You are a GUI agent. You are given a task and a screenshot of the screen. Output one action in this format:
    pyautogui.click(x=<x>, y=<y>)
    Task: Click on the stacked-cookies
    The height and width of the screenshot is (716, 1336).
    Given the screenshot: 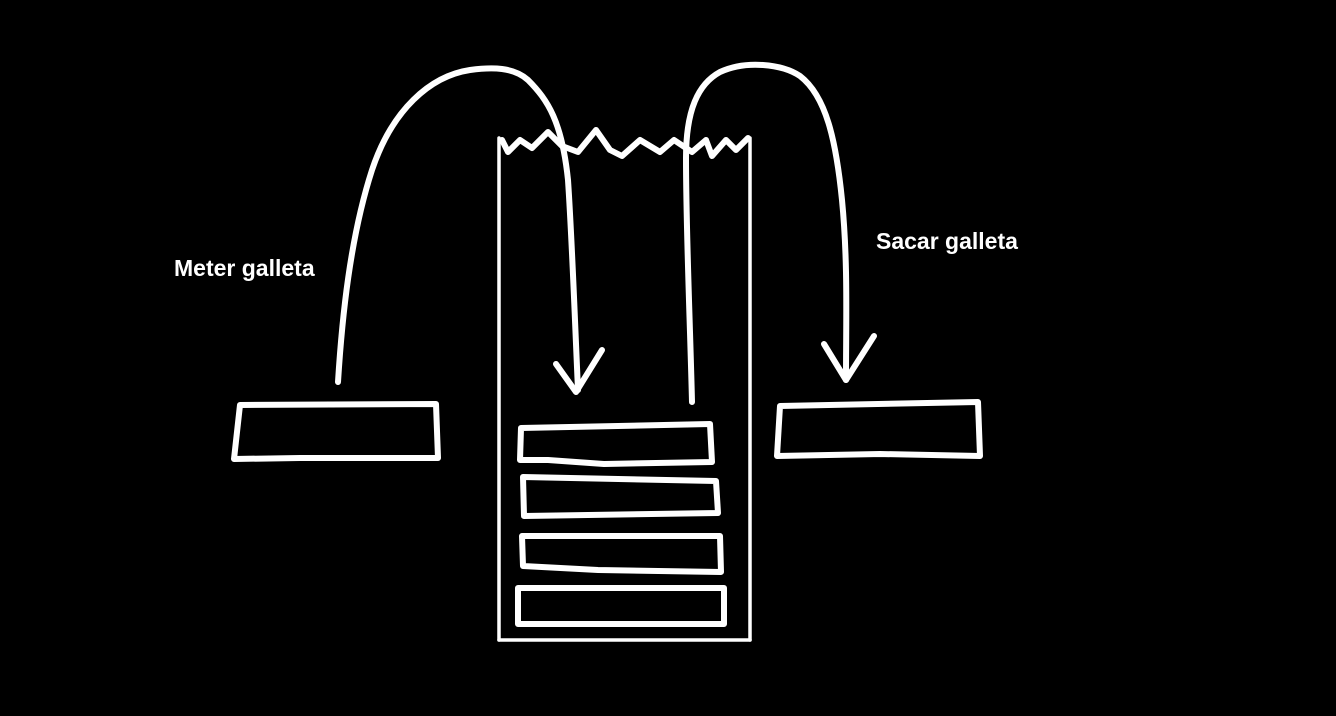 What is the action you would take?
    pyautogui.click(x=621, y=524)
    